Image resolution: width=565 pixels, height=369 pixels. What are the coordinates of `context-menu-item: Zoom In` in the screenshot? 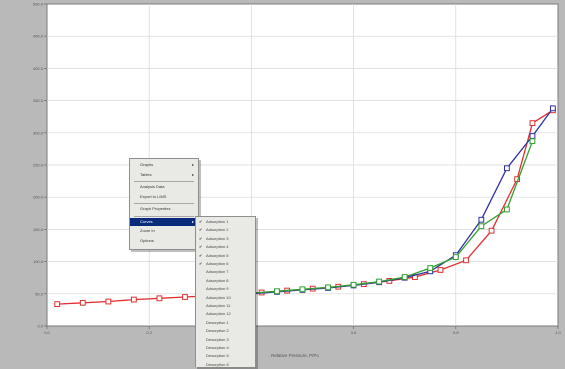 It's located at (164, 231).